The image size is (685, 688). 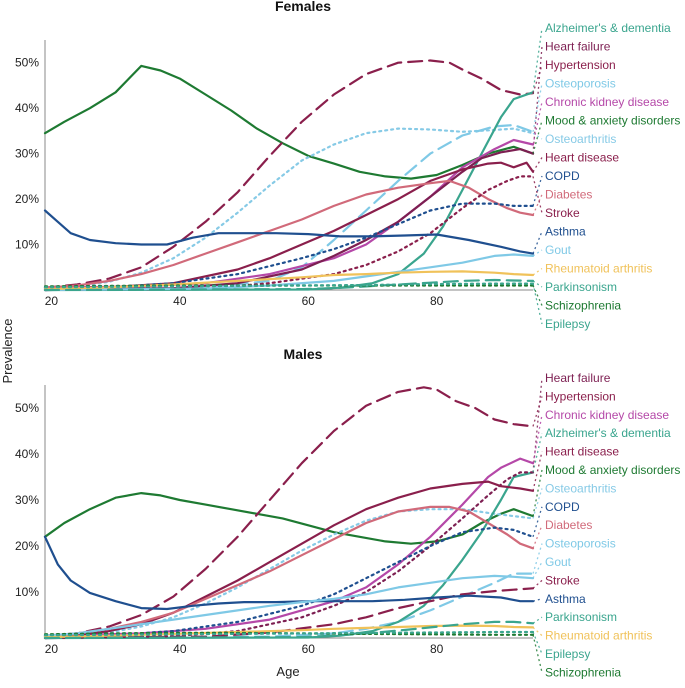 I want to click on males-legend-osteoporosis: Osteoporosis, so click(x=580, y=544).